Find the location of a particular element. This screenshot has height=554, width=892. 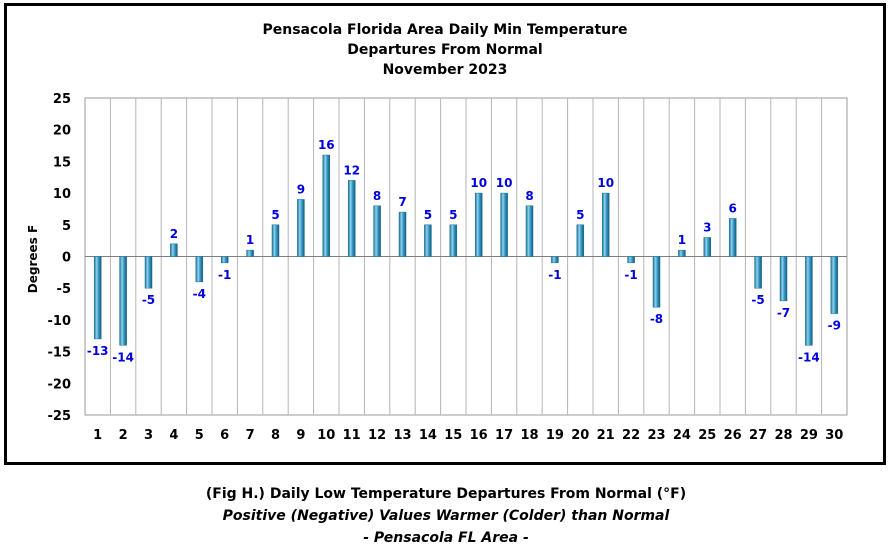

x-tick-label: 7 is located at coordinates (250, 435).